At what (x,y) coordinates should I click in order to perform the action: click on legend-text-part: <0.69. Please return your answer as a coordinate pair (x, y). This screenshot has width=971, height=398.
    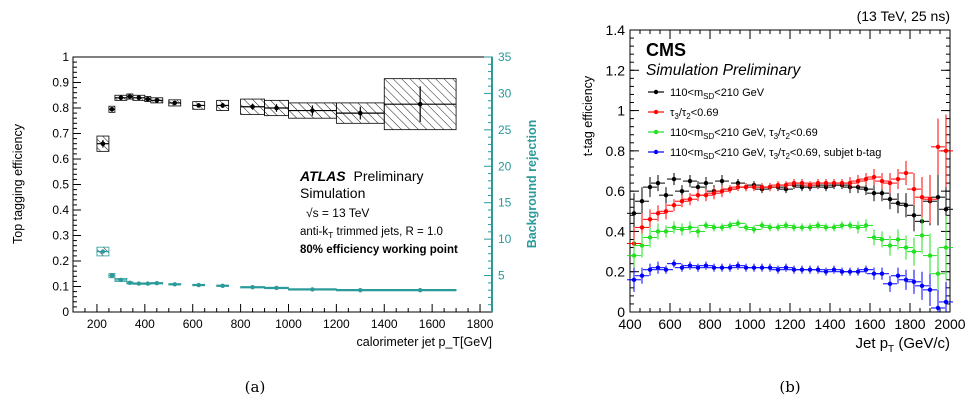
    Looking at the image, I should click on (705, 113).